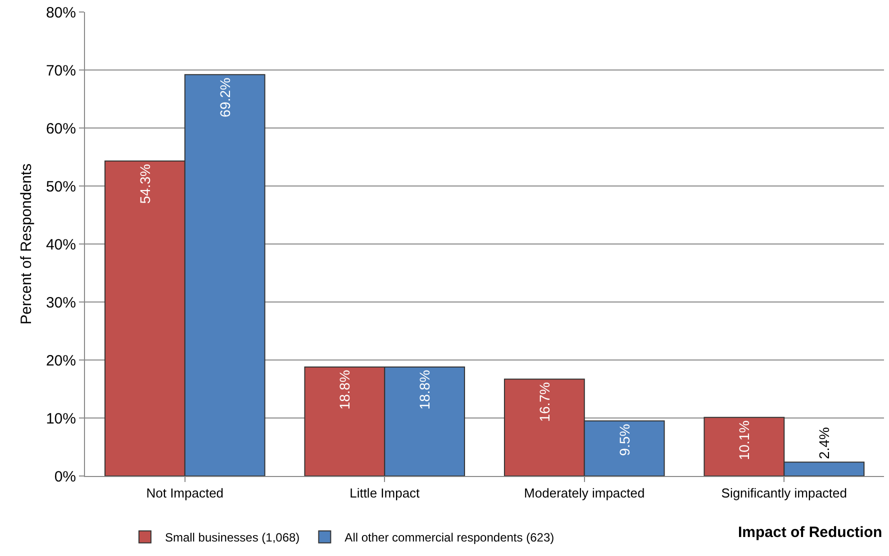 The width and height of the screenshot is (889, 556). I want to click on y-tick-label: 10%, so click(61, 419).